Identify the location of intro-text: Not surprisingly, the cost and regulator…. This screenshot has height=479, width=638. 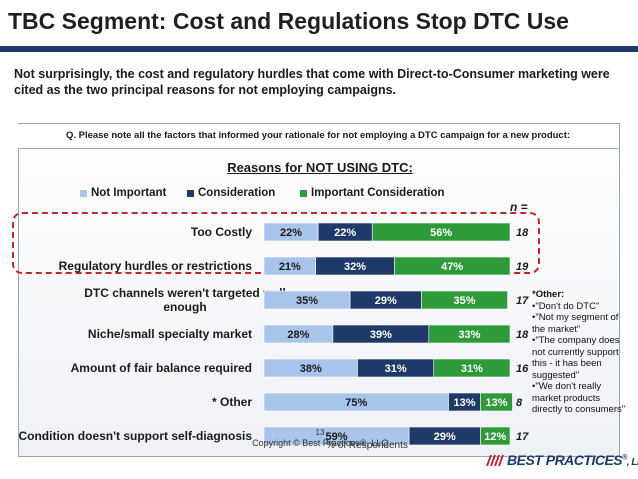
(312, 82).